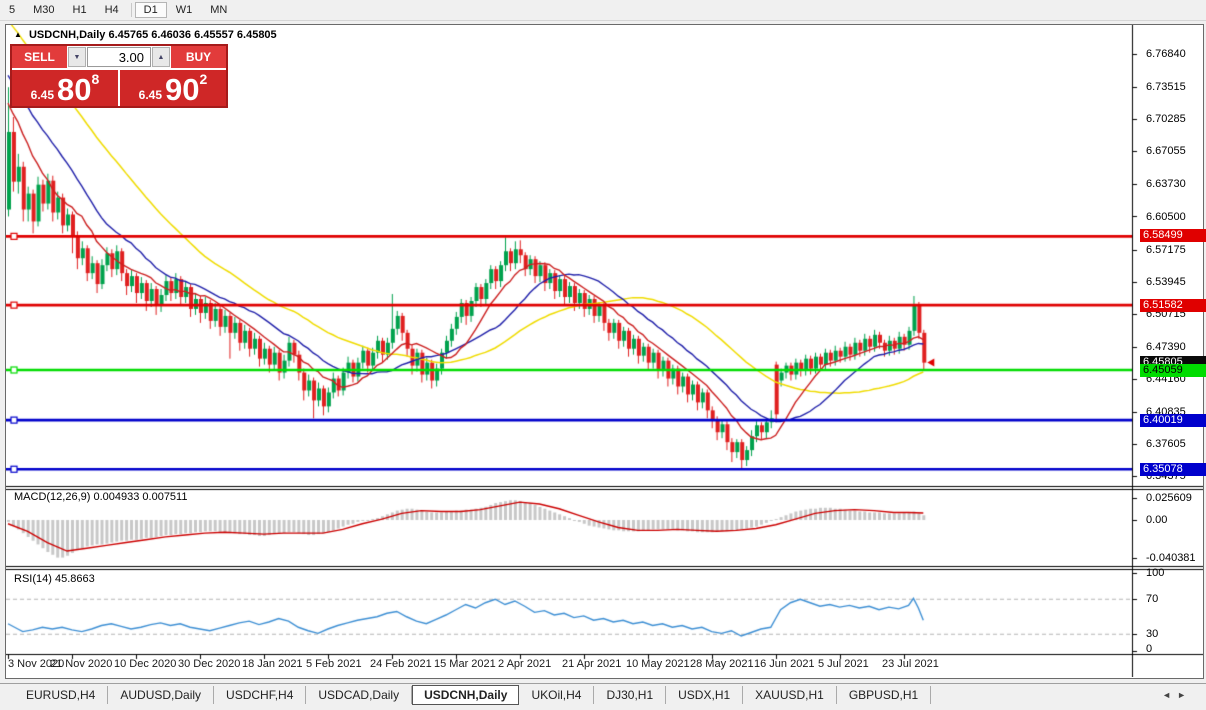 This screenshot has height=710, width=1206. What do you see at coordinates (843, 664) in the screenshot?
I see `date-label: 5 Jul 2021` at bounding box center [843, 664].